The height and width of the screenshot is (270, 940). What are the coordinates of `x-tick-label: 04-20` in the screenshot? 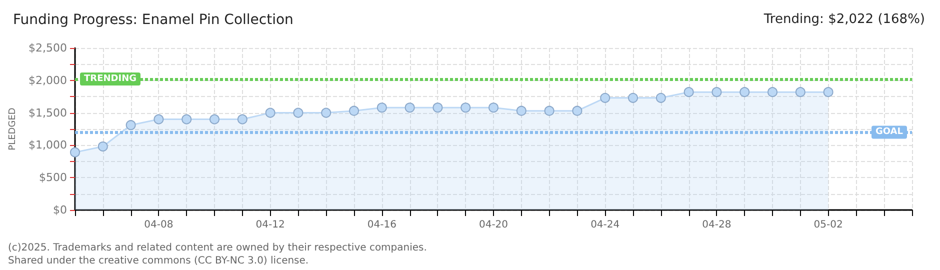 It's located at (493, 225).